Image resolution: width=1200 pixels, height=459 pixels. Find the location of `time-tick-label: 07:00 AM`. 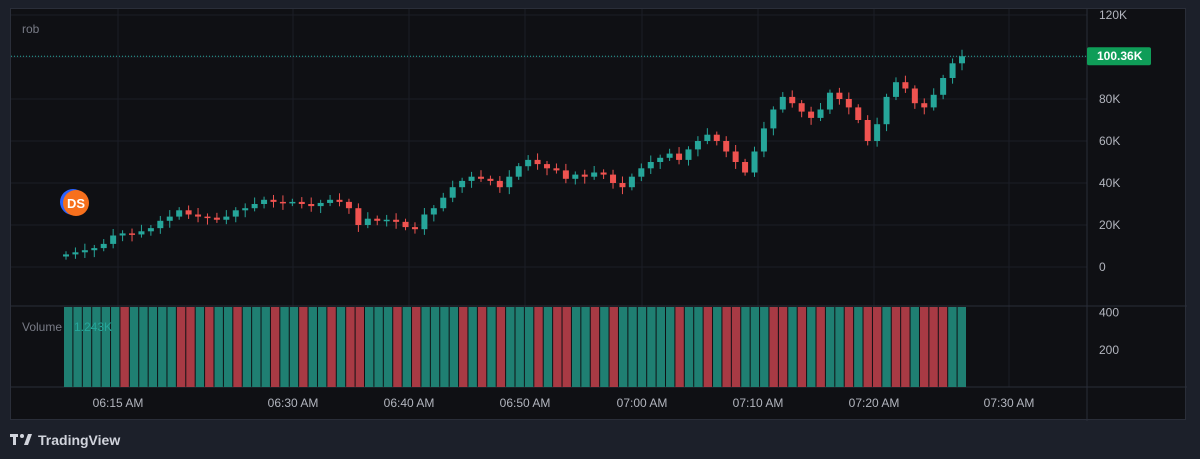

time-tick-label: 07:00 AM is located at coordinates (642, 403).